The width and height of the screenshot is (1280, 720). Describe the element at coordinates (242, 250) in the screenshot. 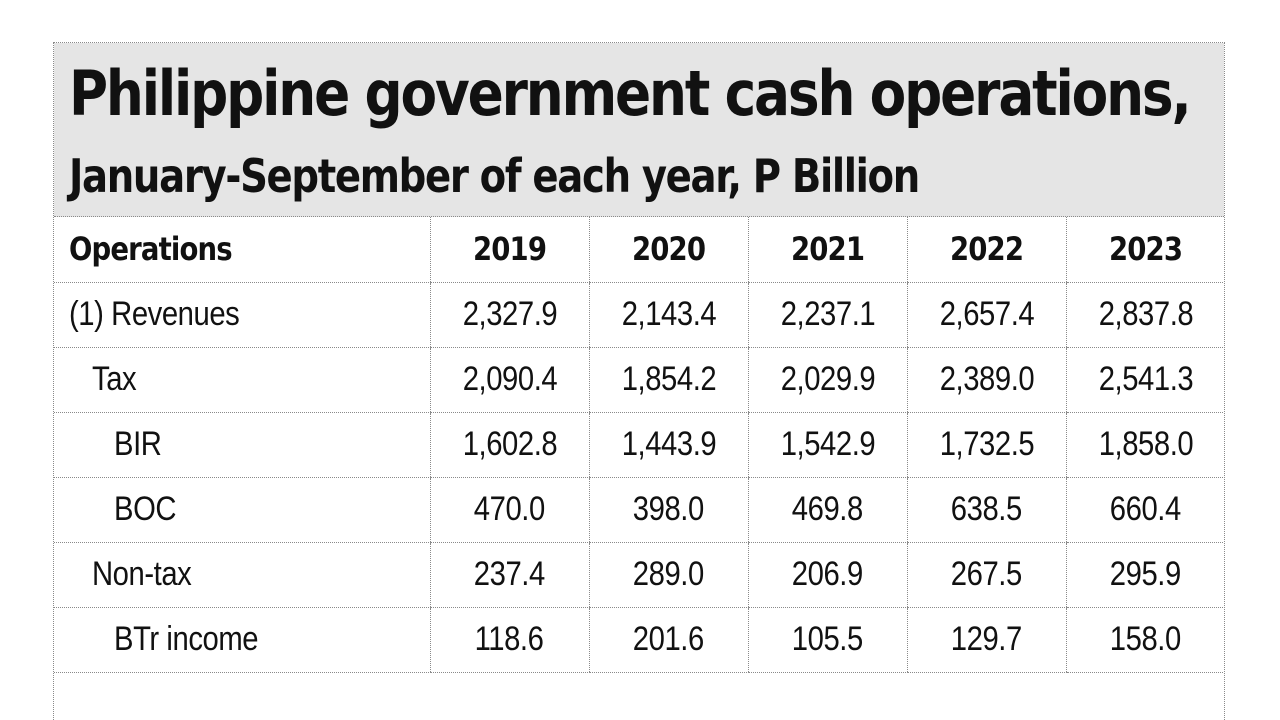

I see `column-header-operations: Operations` at that location.